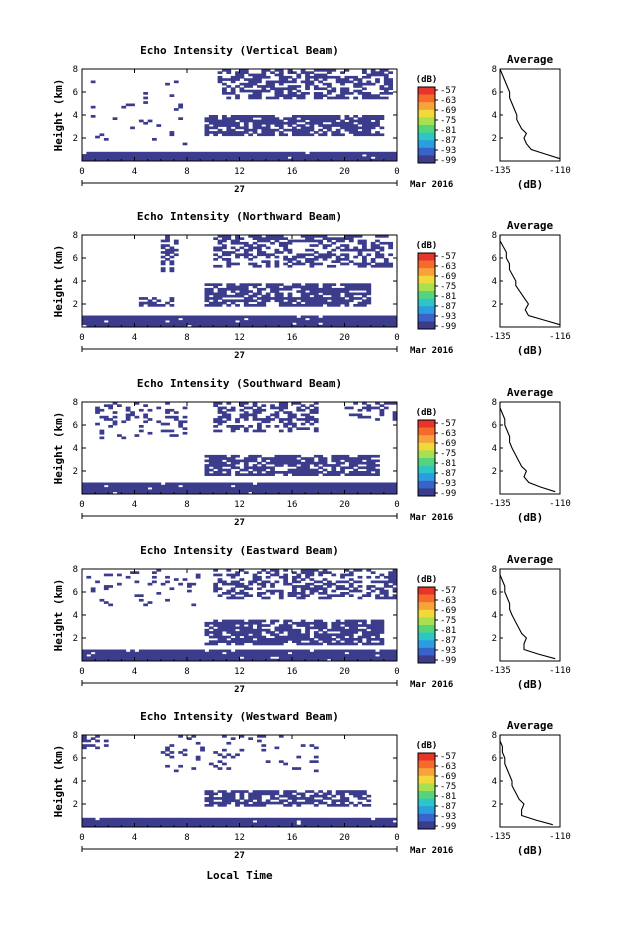 This screenshot has height=929, width=618. I want to click on colorbar-tick-label: -81, so click(448, 631).